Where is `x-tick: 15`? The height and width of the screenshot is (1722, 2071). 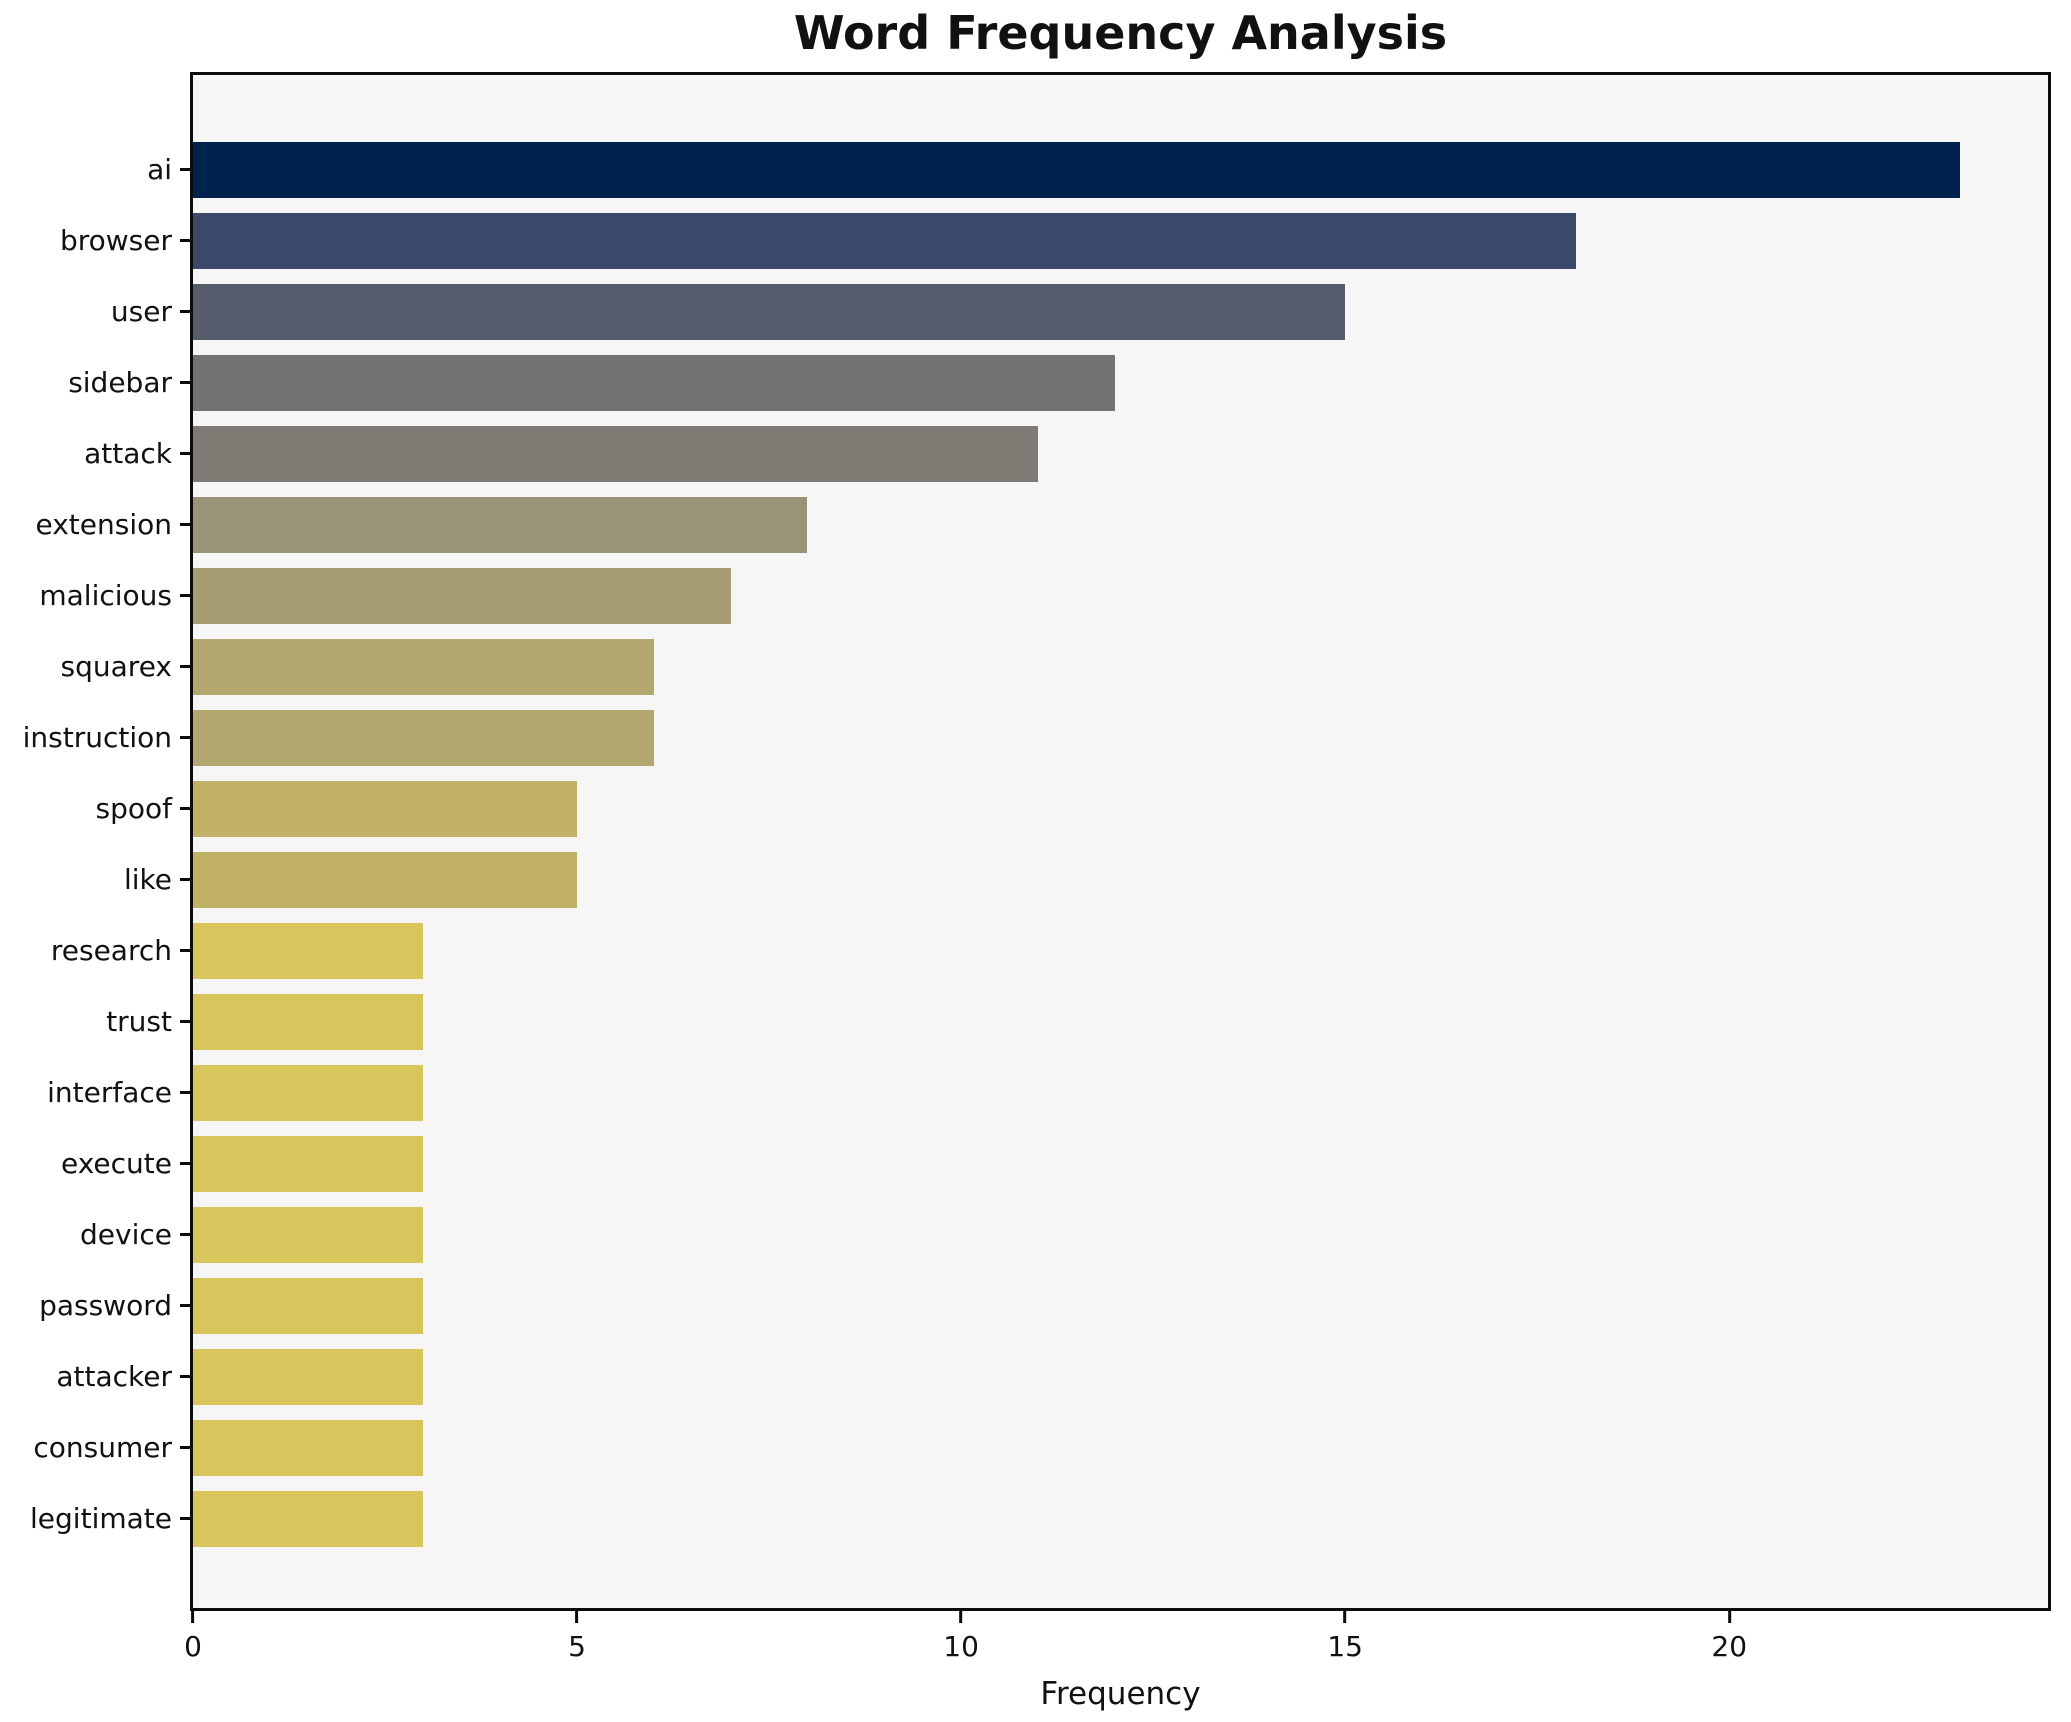
x-tick: 15 is located at coordinates (1345, 1637).